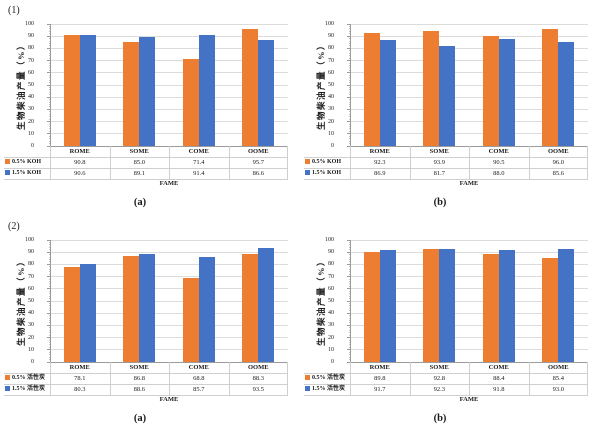 Image resolution: width=600 pixels, height=432 pixels. What do you see at coordinates (29, 240) in the screenshot?
I see `y-tick-label: 100` at bounding box center [29, 240].